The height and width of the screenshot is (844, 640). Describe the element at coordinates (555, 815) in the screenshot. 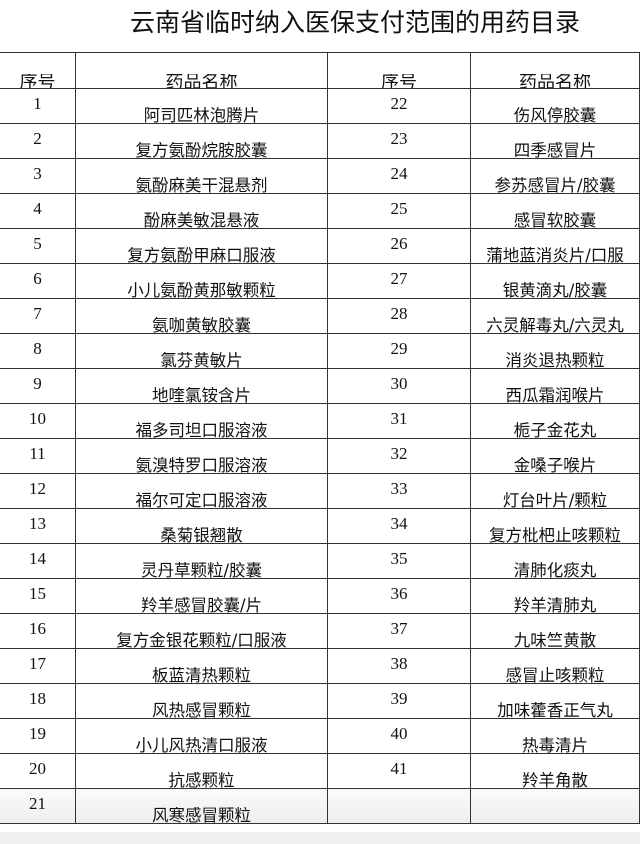

I see `drug-name` at that location.